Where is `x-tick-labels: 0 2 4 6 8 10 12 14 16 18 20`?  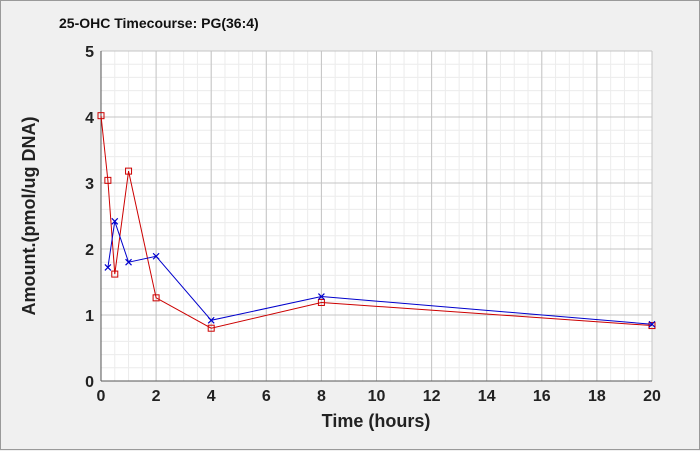 x-tick-labels: 0 2 4 6 8 10 12 14 16 18 20 is located at coordinates (379, 396).